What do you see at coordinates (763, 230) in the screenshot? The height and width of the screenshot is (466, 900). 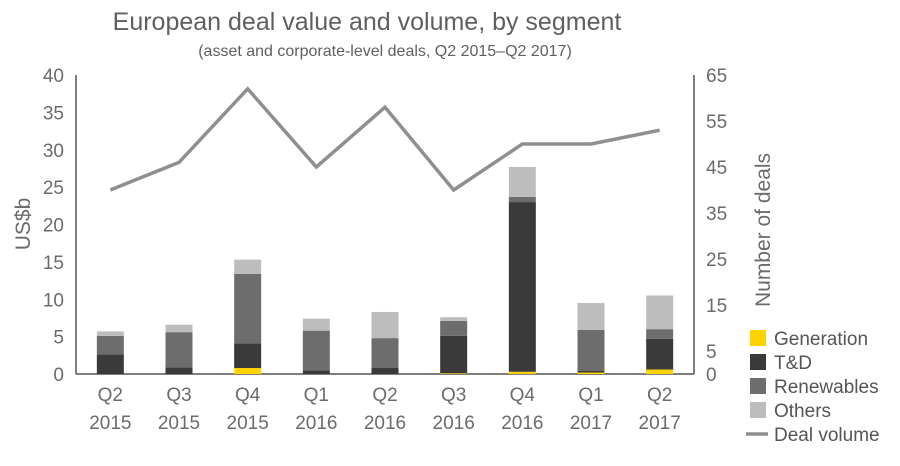 I see `y2-axis-label: Number of deals` at bounding box center [763, 230].